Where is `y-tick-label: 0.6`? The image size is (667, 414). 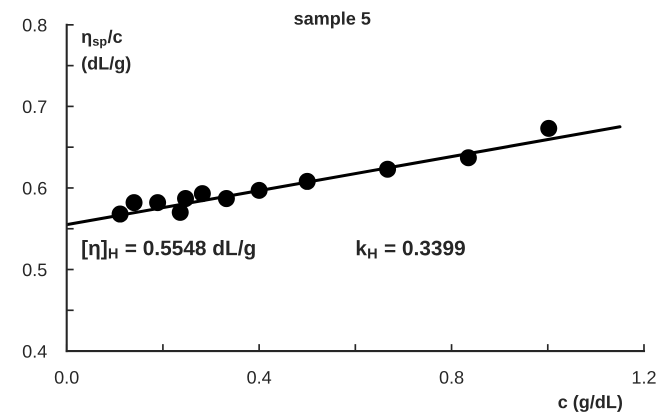
y-tick-label: 0.6 is located at coordinates (34, 188).